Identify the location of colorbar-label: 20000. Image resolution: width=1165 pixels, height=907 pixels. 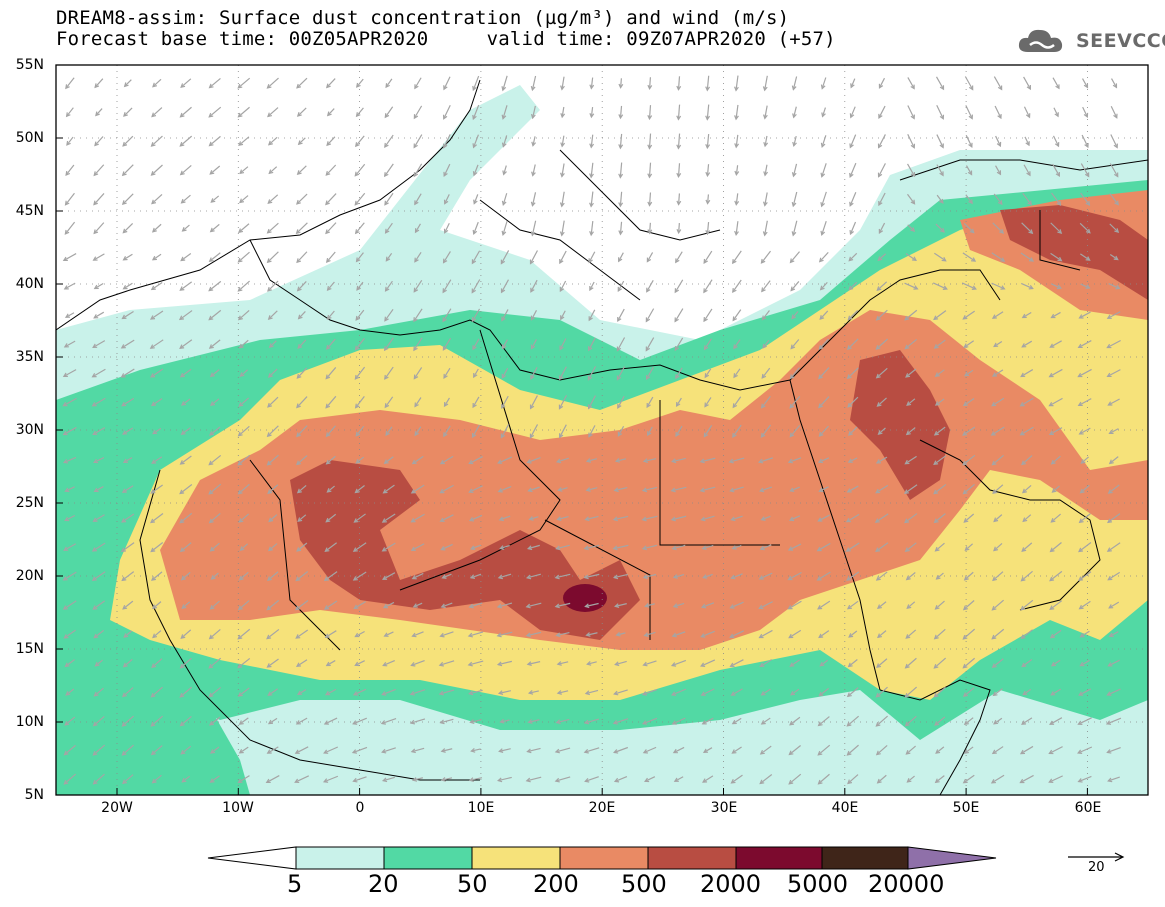
(906, 884).